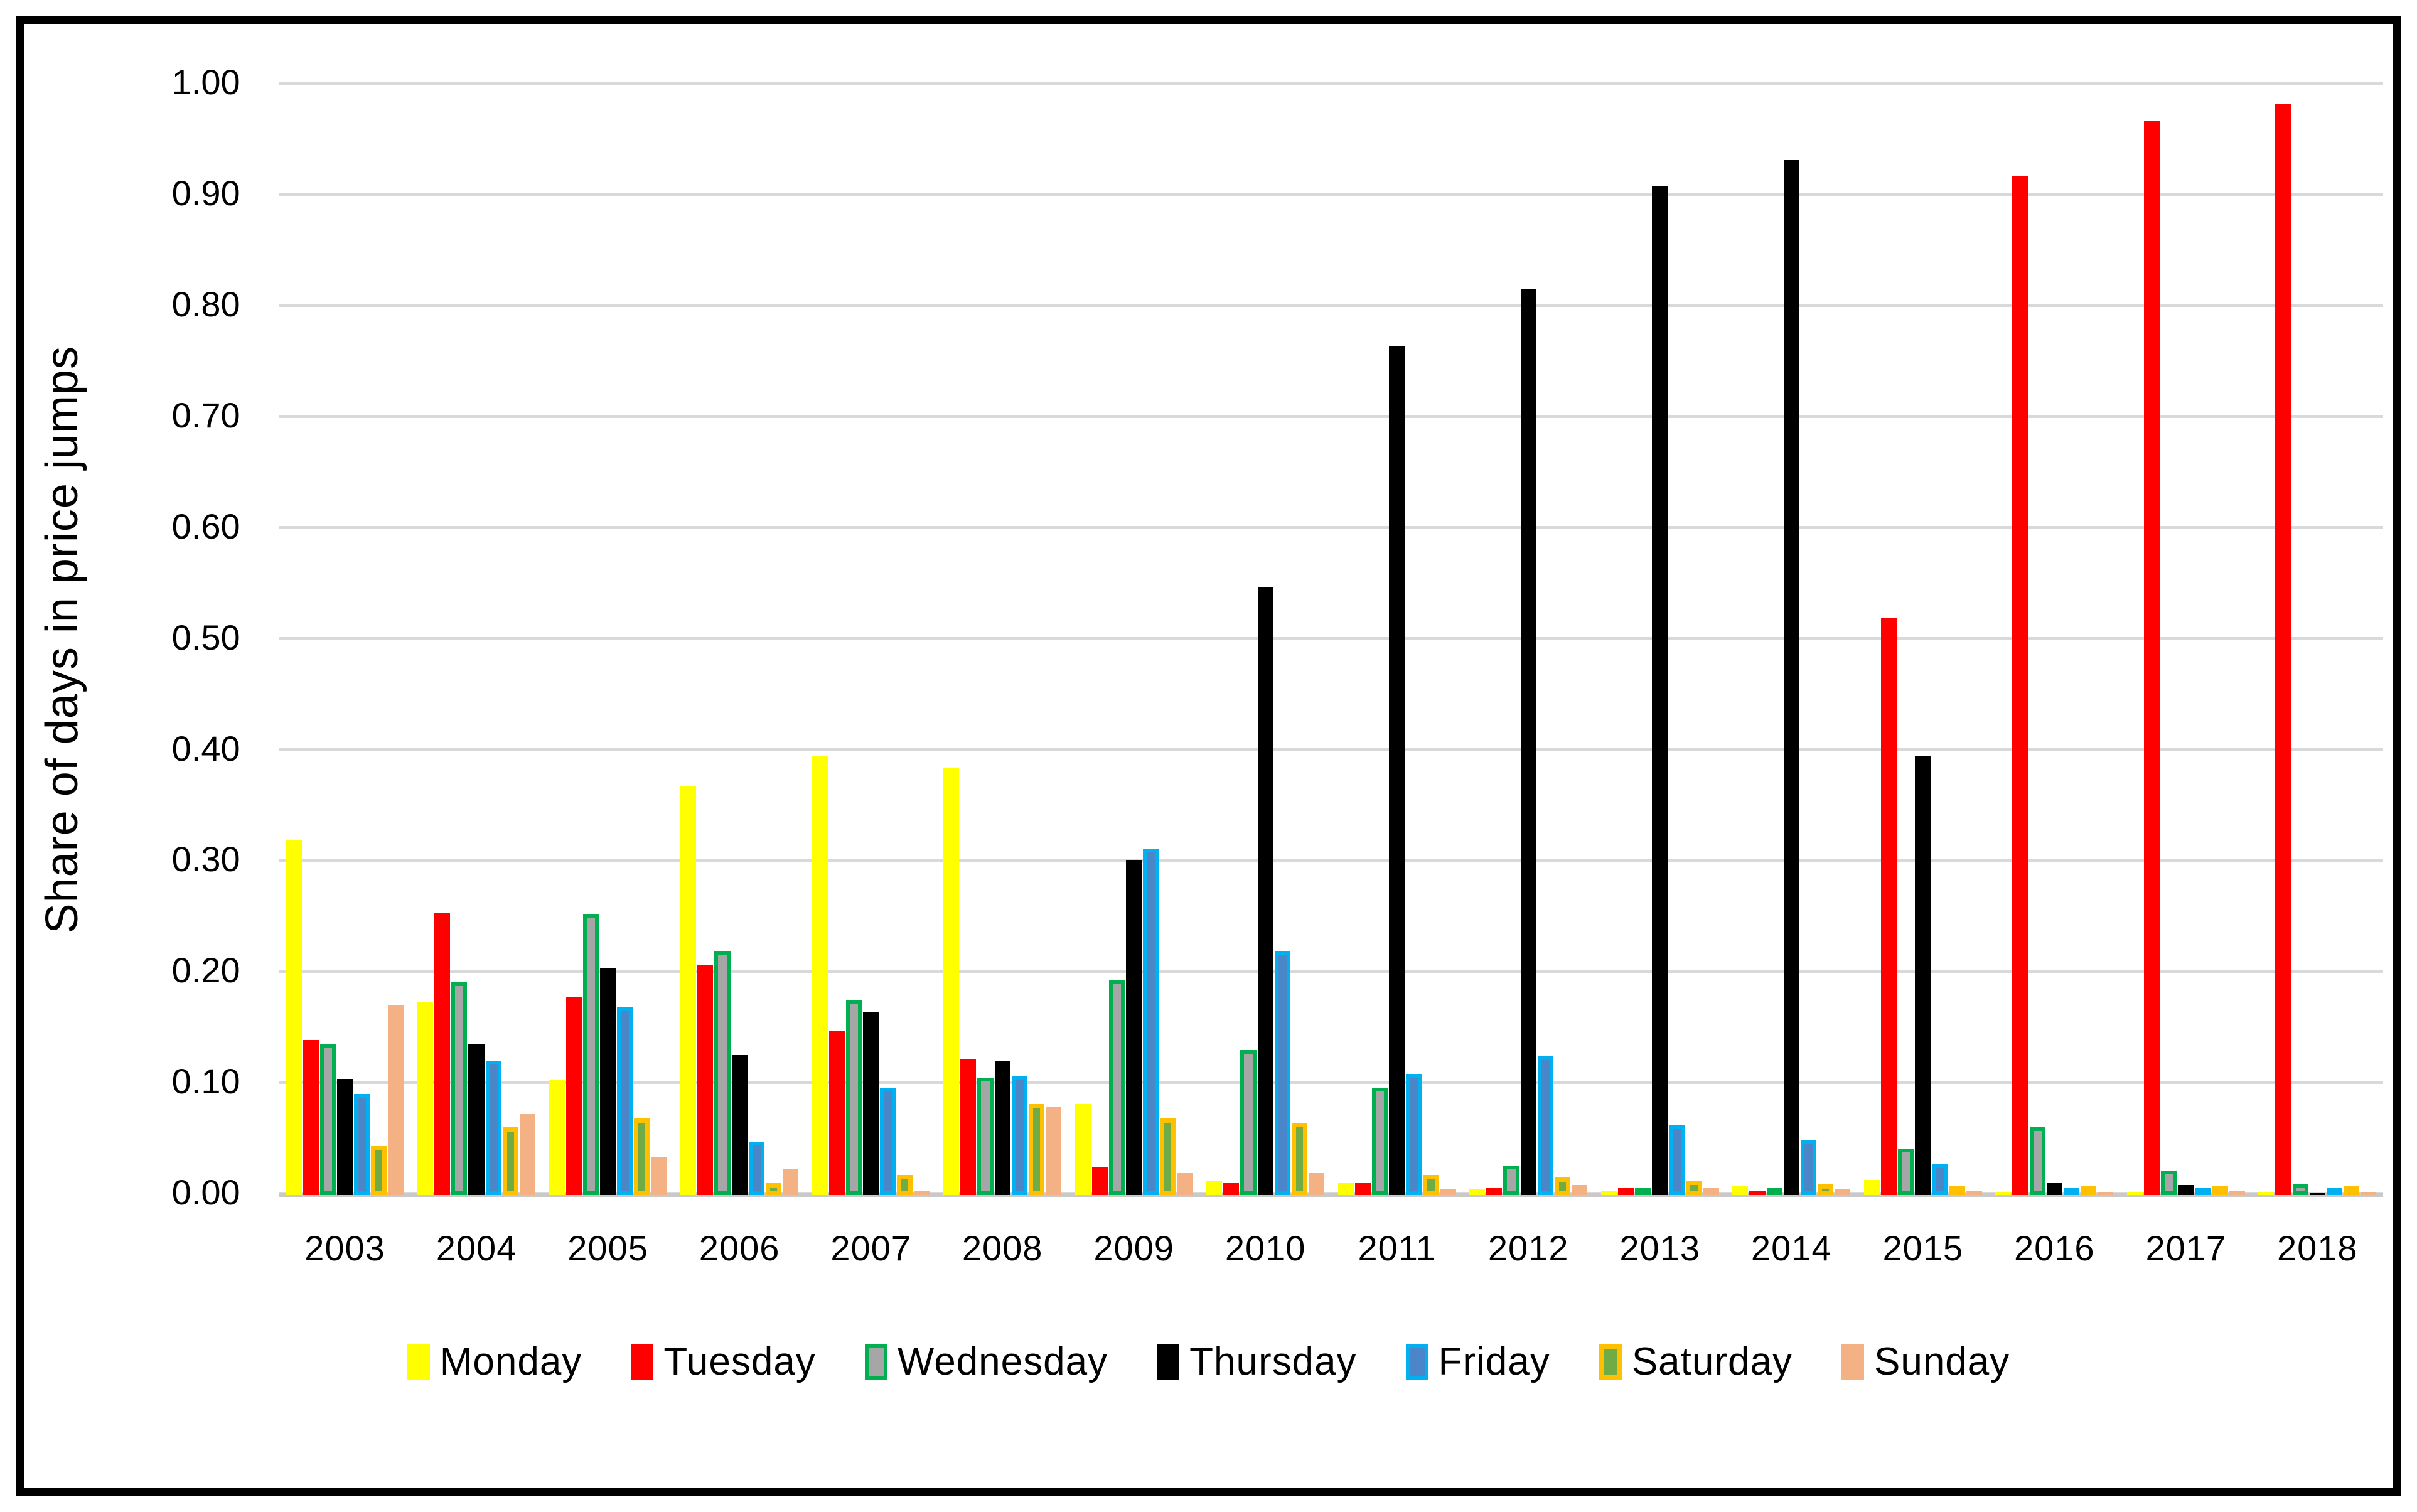 The height and width of the screenshot is (1512, 2417). I want to click on bar-group-2005, so click(608, 640).